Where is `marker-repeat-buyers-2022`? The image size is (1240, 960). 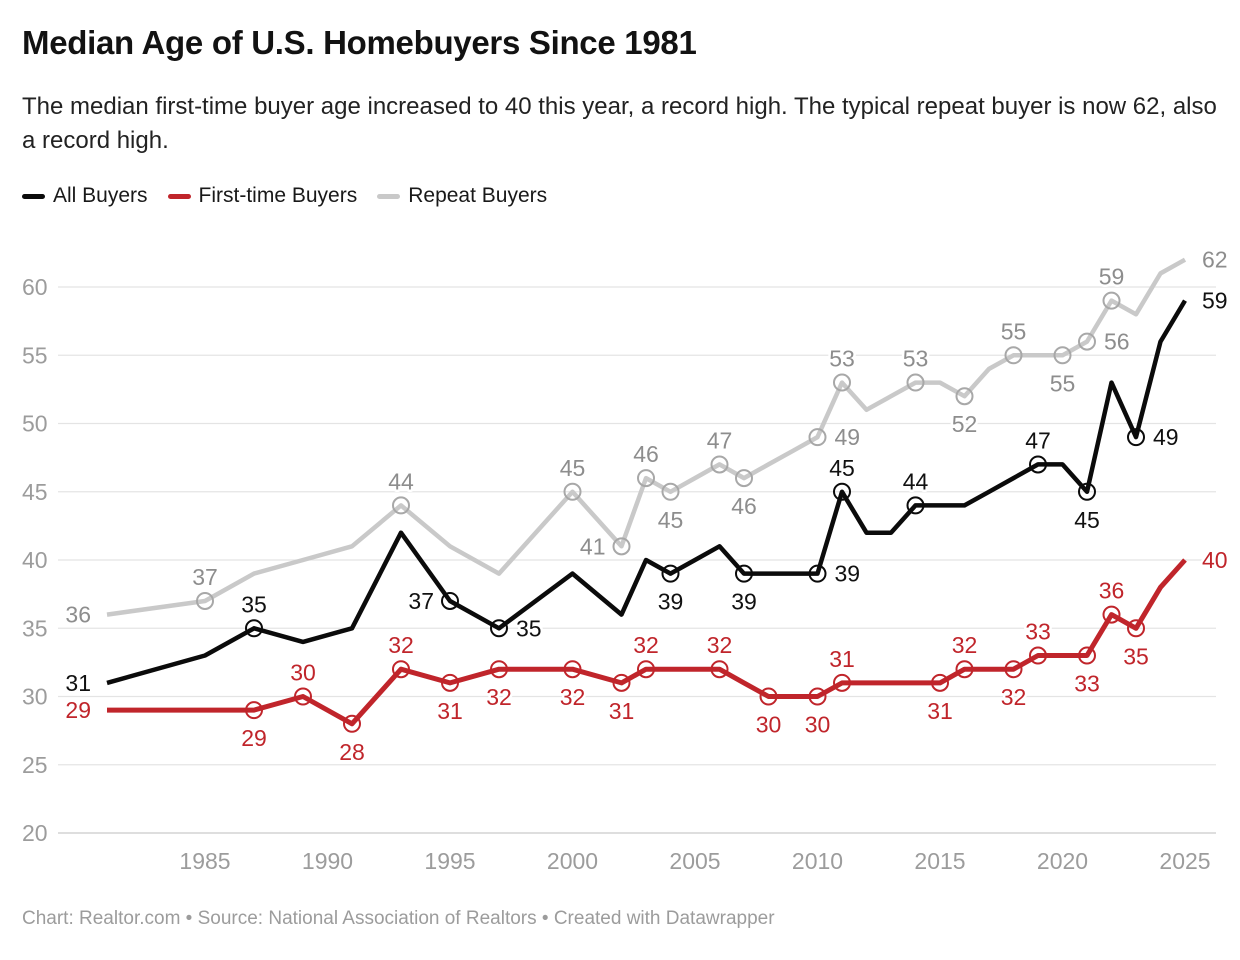
marker-repeat-buyers-2022 is located at coordinates (1111, 300).